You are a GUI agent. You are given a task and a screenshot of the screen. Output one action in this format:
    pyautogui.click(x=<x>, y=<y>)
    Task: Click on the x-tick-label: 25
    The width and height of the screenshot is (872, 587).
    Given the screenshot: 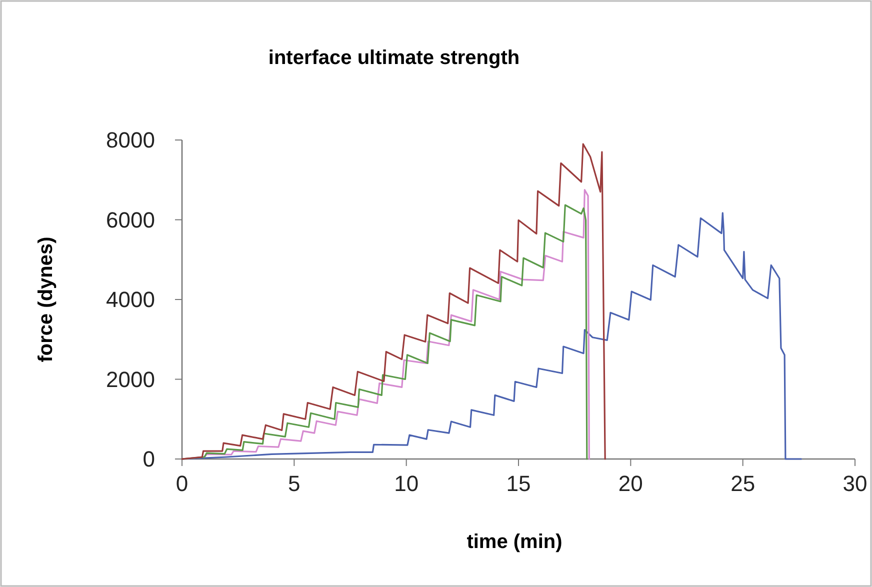 What is the action you would take?
    pyautogui.click(x=743, y=483)
    